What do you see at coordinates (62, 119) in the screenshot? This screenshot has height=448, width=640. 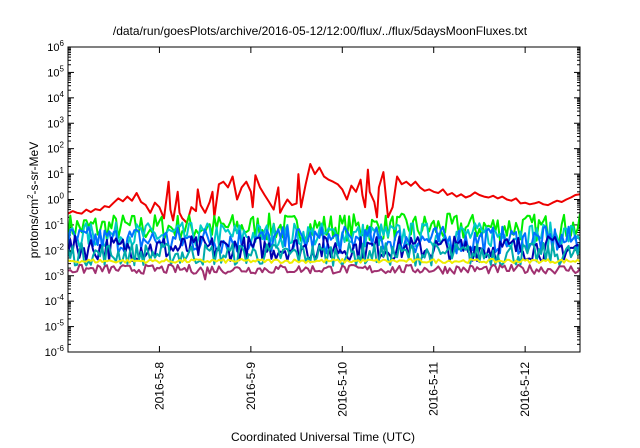 I see `y-tick-exp: 3` at bounding box center [62, 119].